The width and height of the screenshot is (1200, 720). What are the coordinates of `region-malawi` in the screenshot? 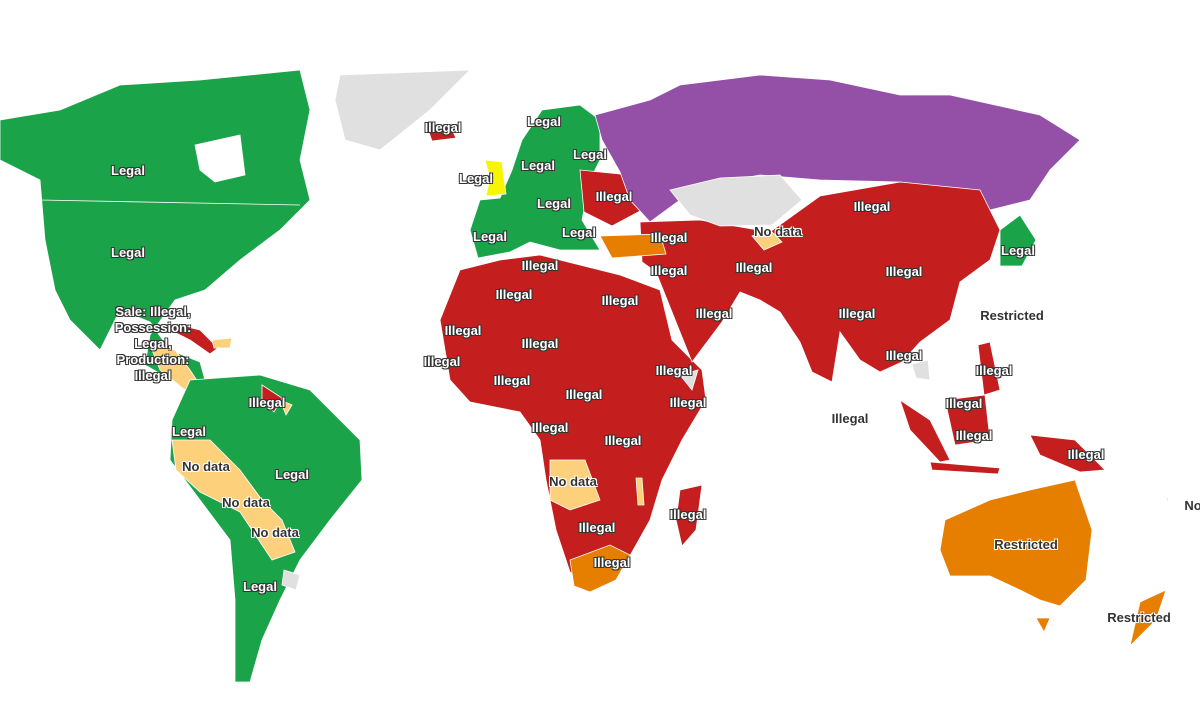 It's located at (640, 491).